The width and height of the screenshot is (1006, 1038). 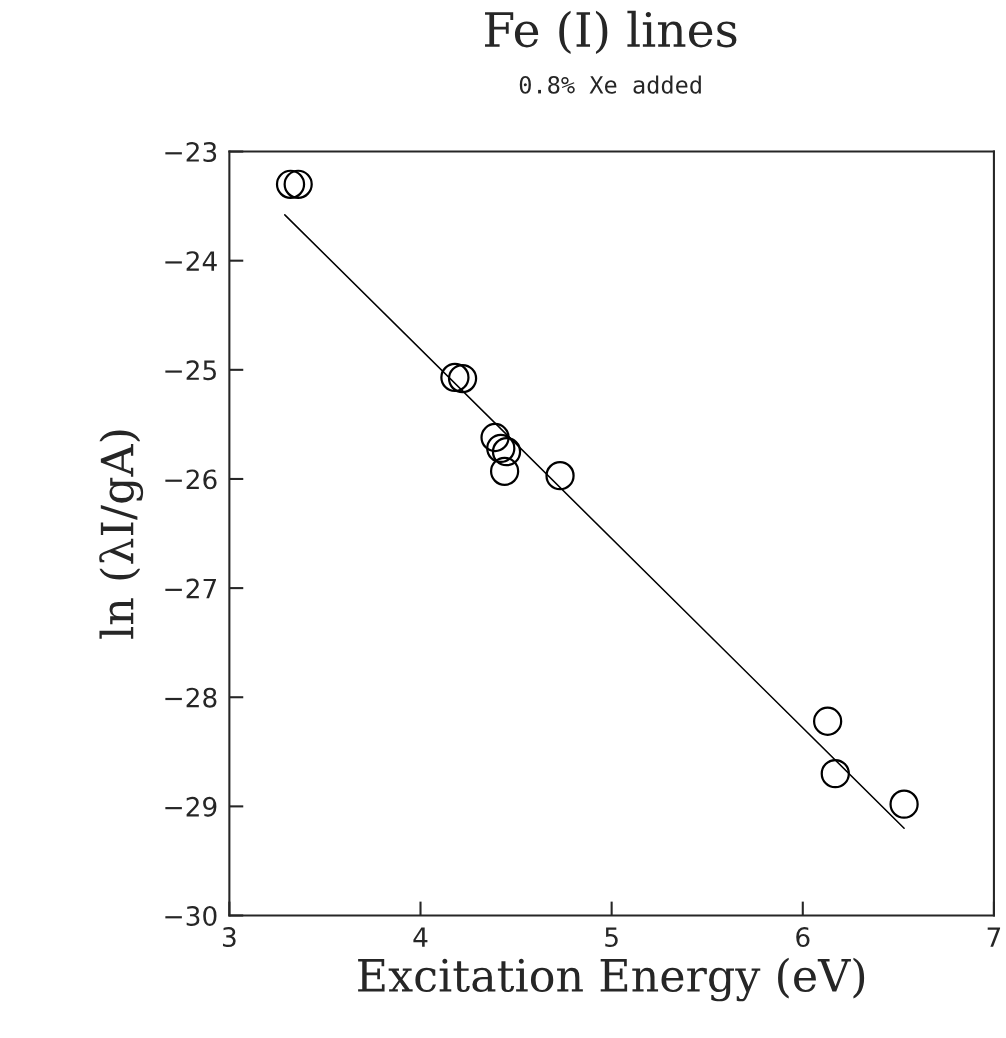 What do you see at coordinates (803, 937) in the screenshot?
I see `x-tick-label: 6` at bounding box center [803, 937].